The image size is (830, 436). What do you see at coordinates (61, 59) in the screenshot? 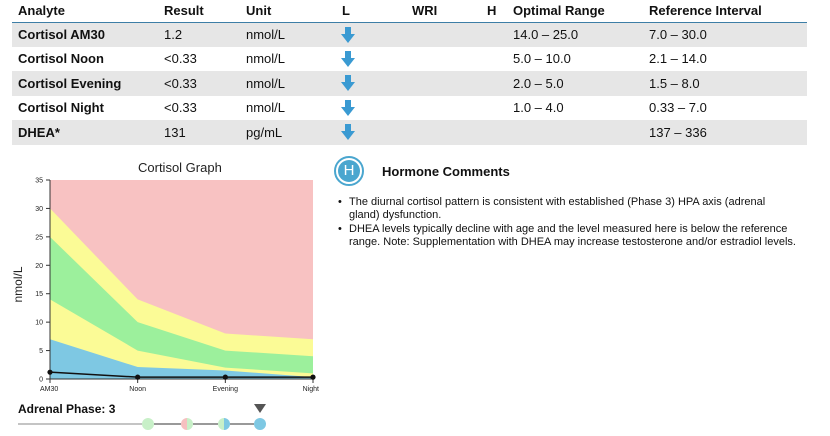
I see `cell-analyte: Cortisol Noon` at bounding box center [61, 59].